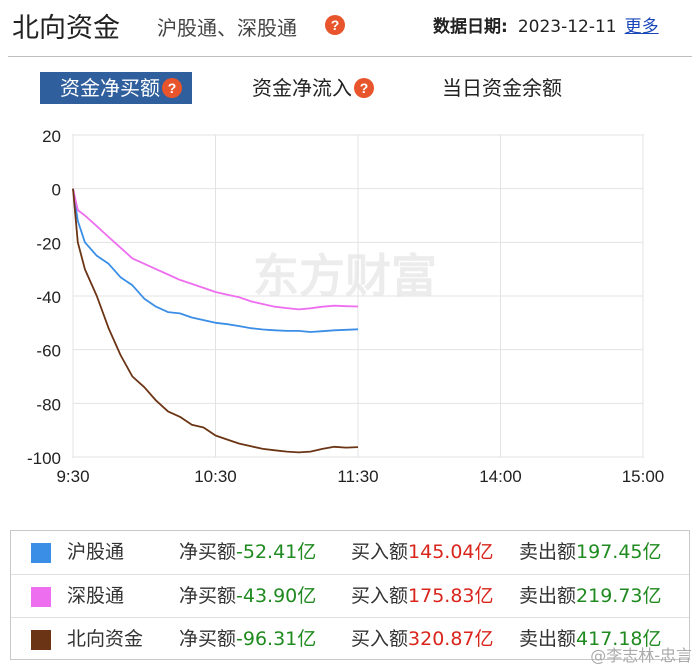 The image size is (700, 667). What do you see at coordinates (357, 476) in the screenshot?
I see `x-tick-label: 11:30` at bounding box center [357, 476].